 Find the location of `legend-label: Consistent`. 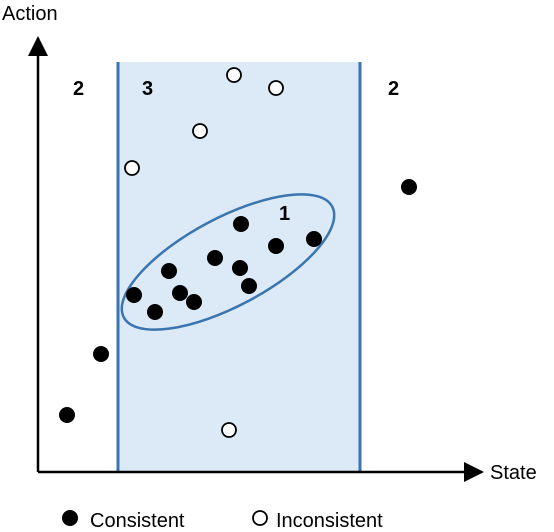

legend-label: Consistent is located at coordinates (137, 521).